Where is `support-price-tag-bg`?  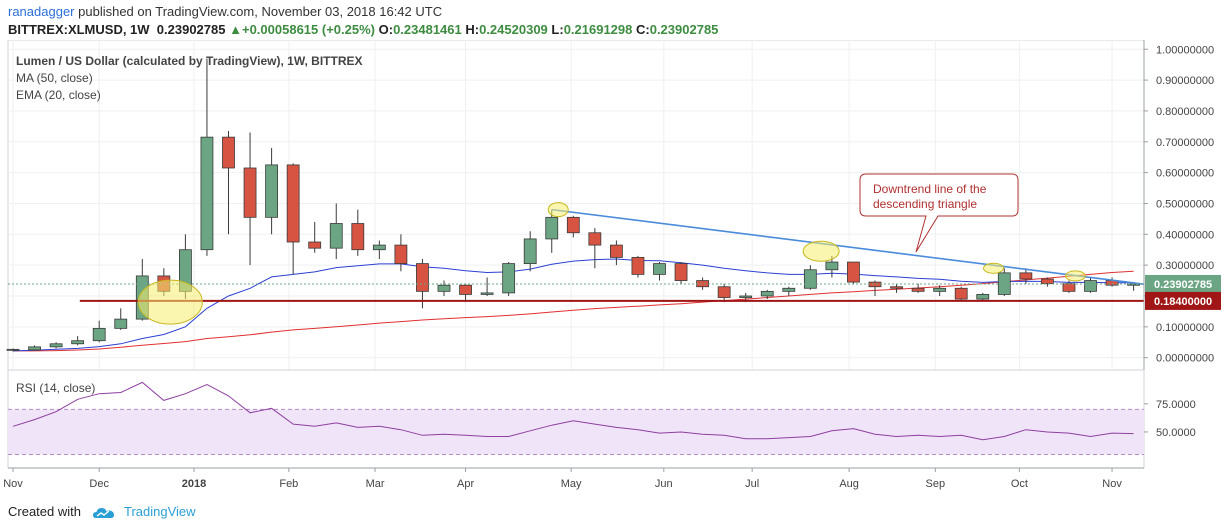 support-price-tag-bg is located at coordinates (1183, 300).